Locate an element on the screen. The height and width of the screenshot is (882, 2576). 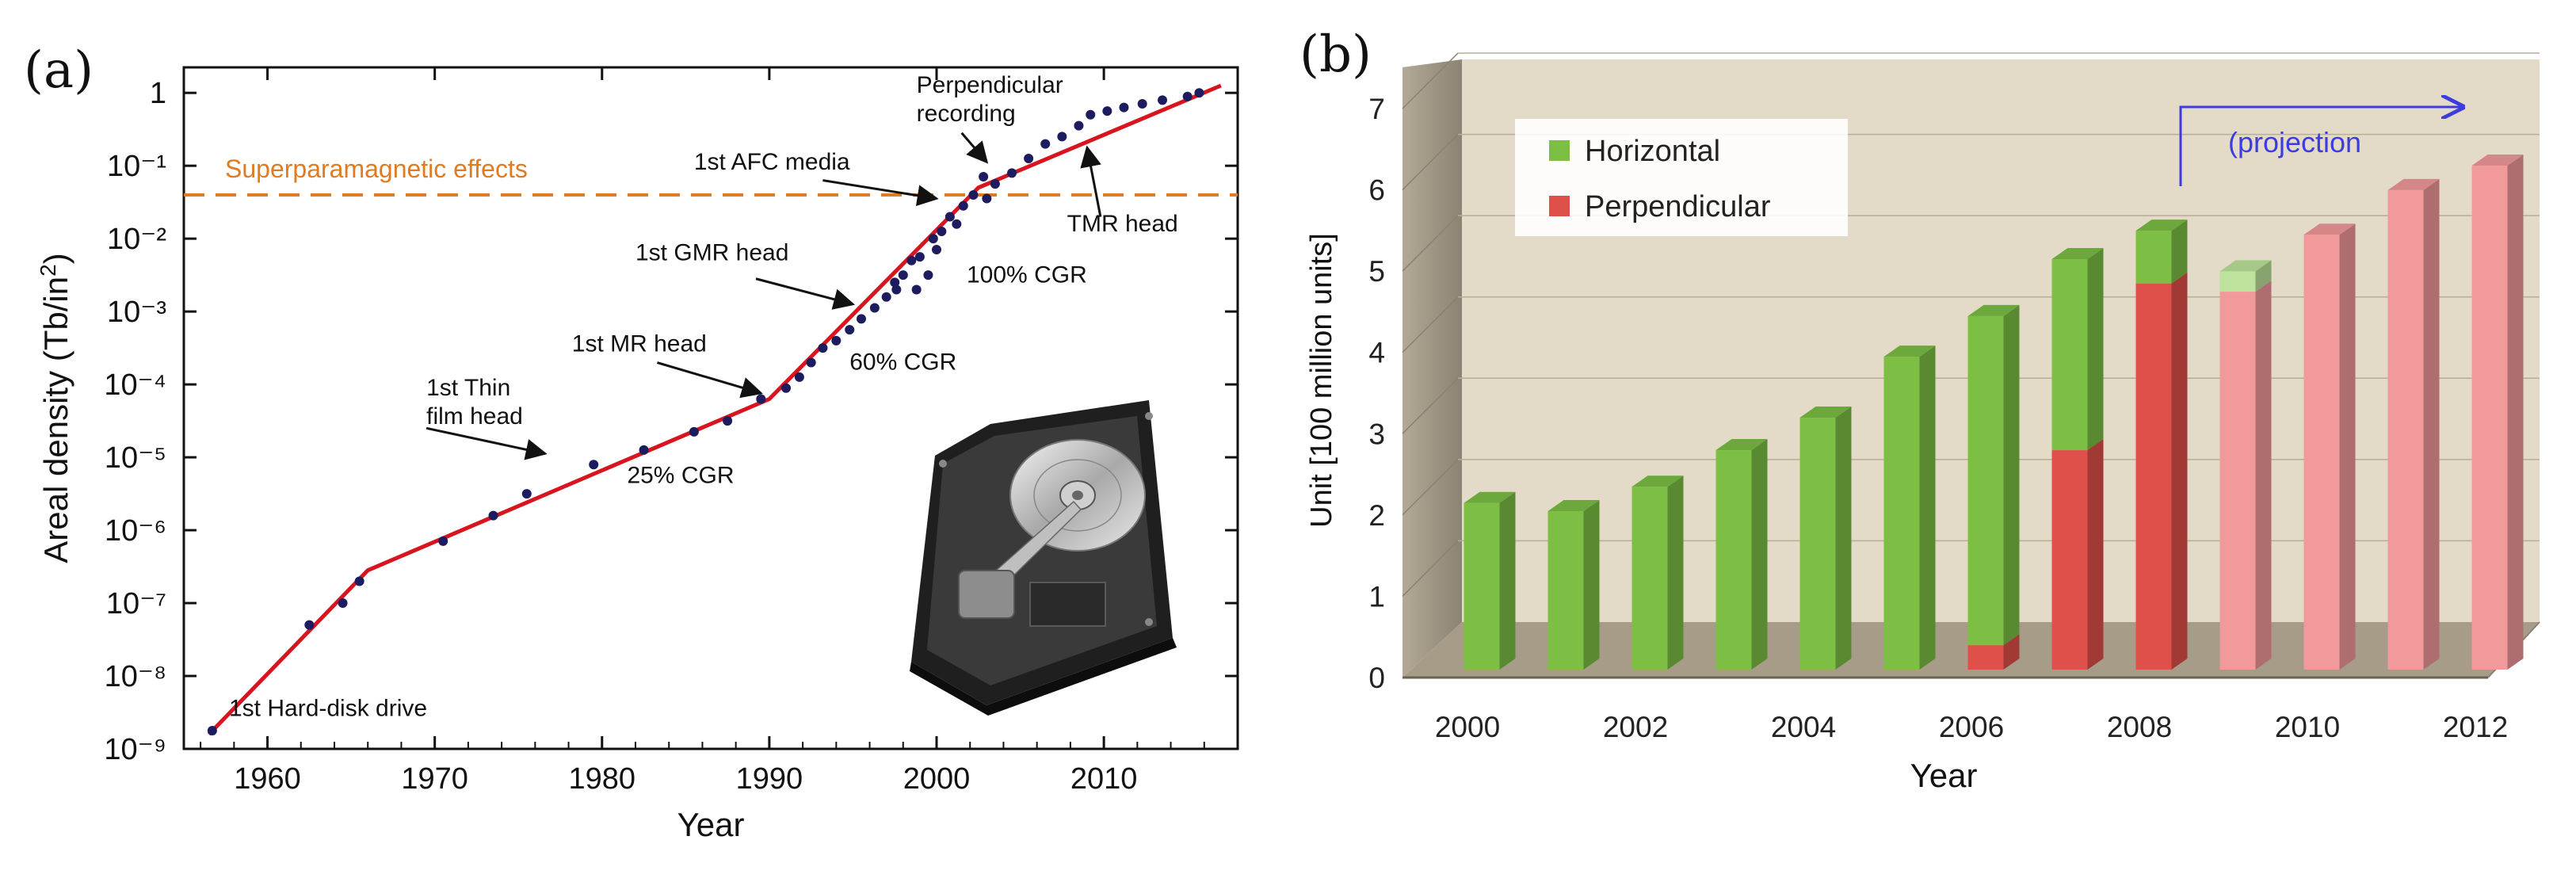
bar-horizontal-2009-top is located at coordinates (2245, 266).